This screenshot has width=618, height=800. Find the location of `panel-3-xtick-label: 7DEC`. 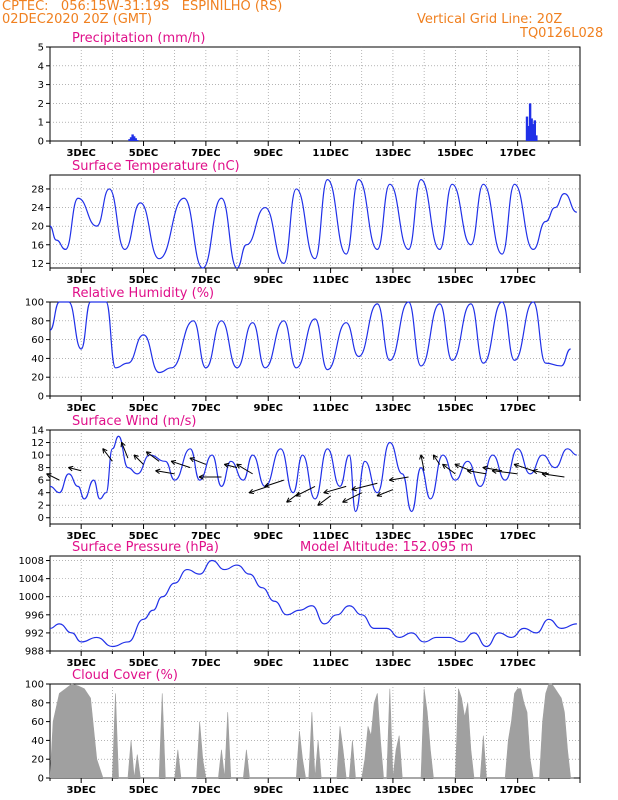

panel-3-xtick-label: 7DEC is located at coordinates (205, 408).